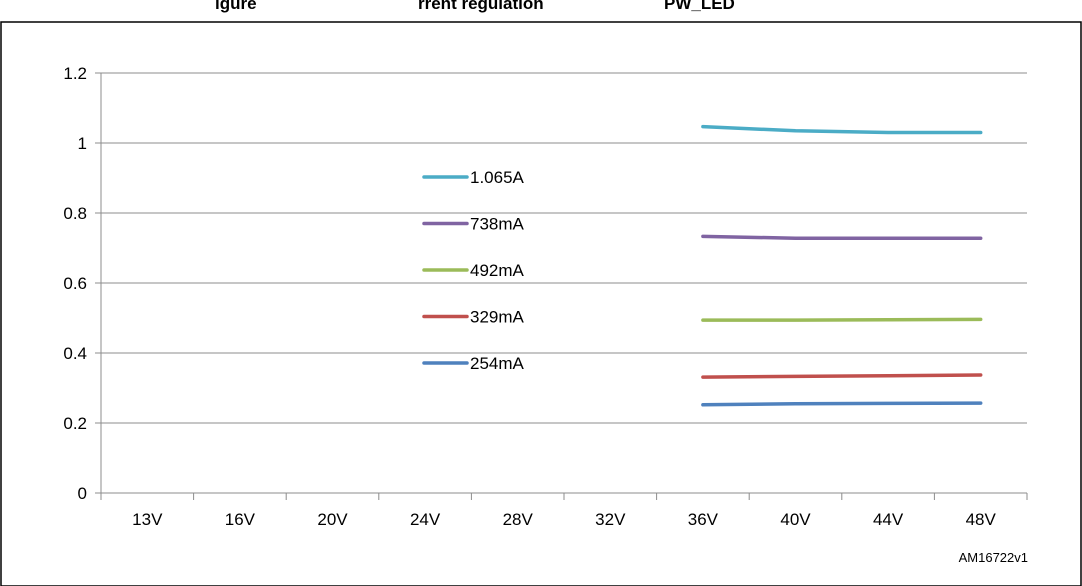 This screenshot has width=1082, height=586. What do you see at coordinates (981, 519) in the screenshot?
I see `x-tick-label: 48V` at bounding box center [981, 519].